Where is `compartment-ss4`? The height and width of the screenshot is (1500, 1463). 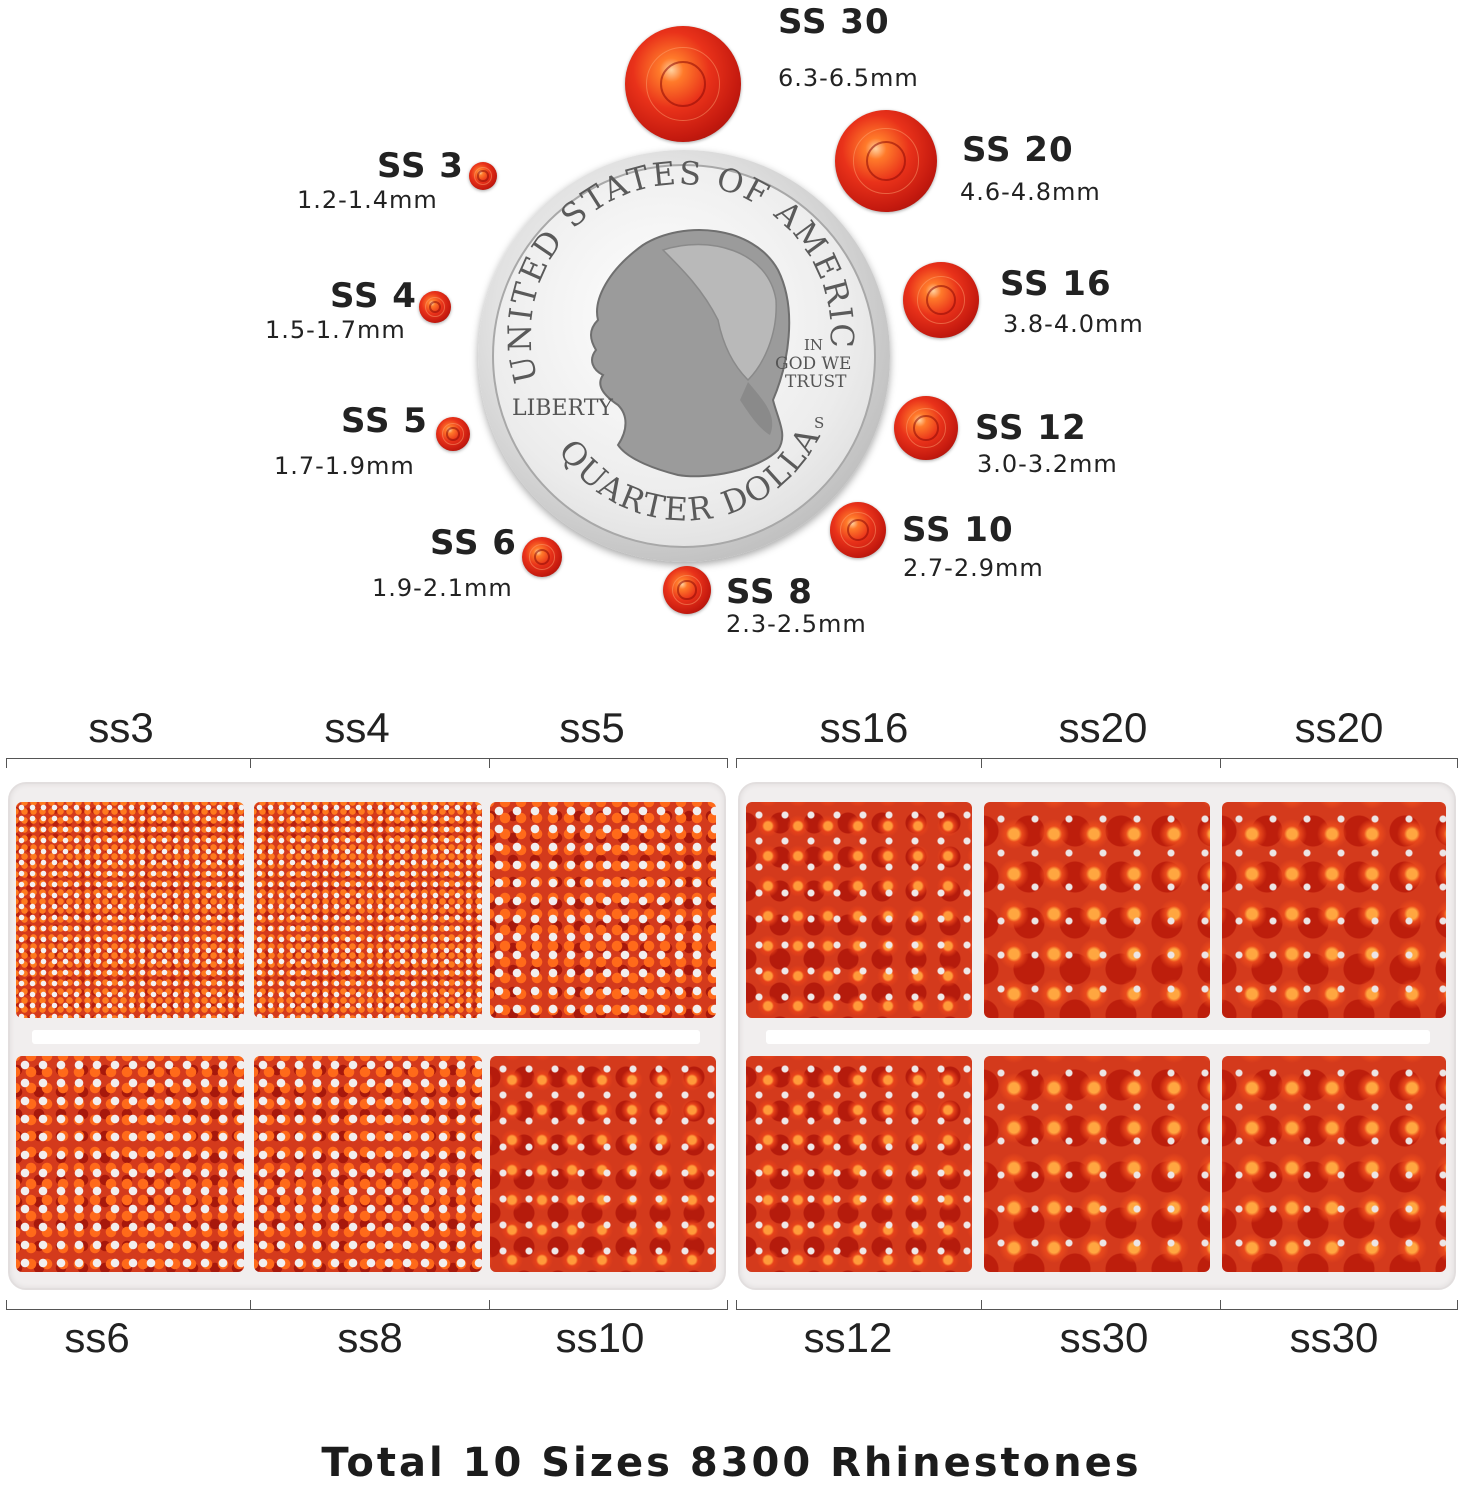 compartment-ss4 is located at coordinates (368, 910).